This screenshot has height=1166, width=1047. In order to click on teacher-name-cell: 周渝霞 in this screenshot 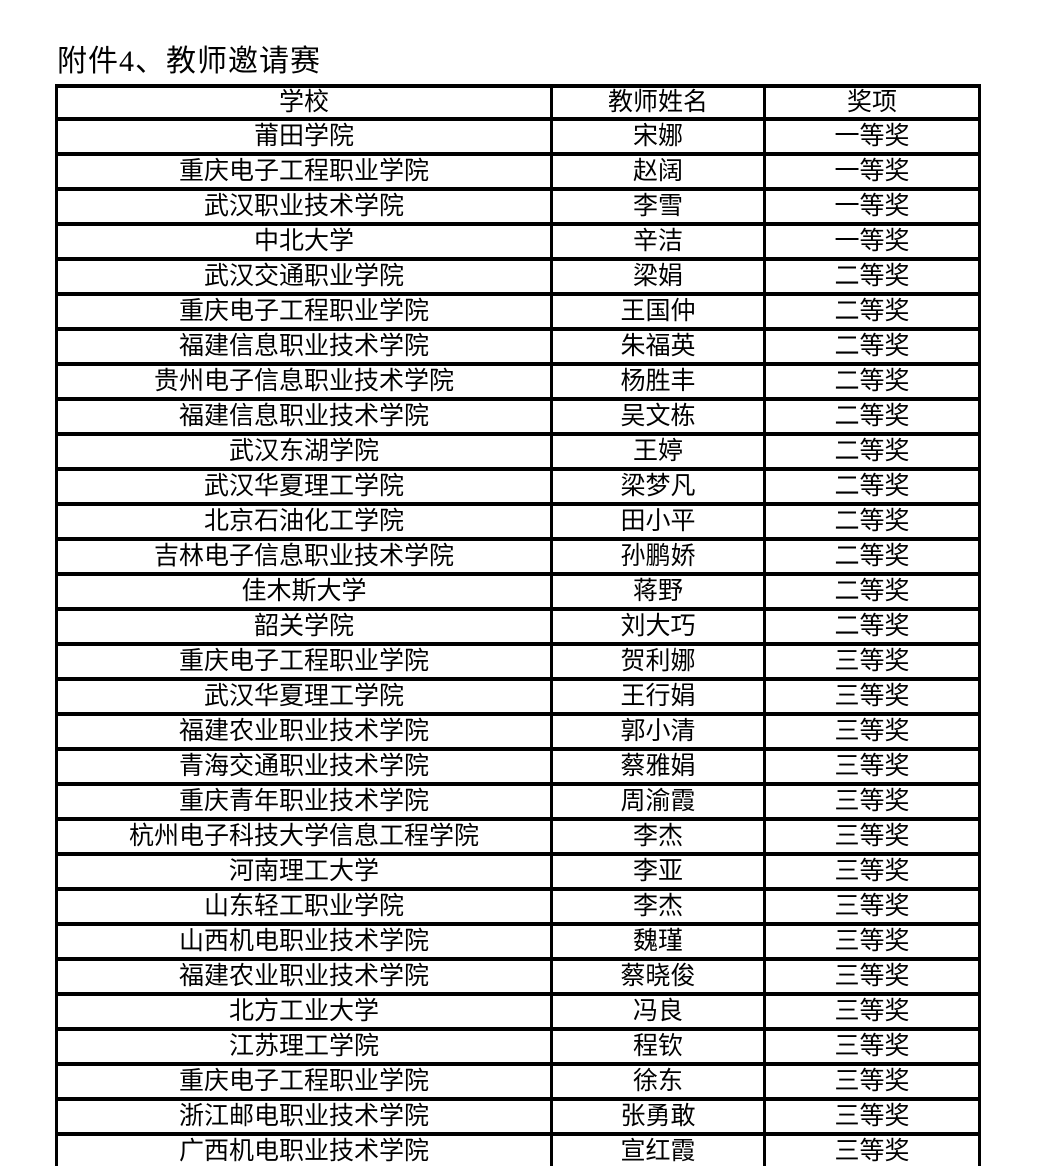, I will do `click(658, 801)`.